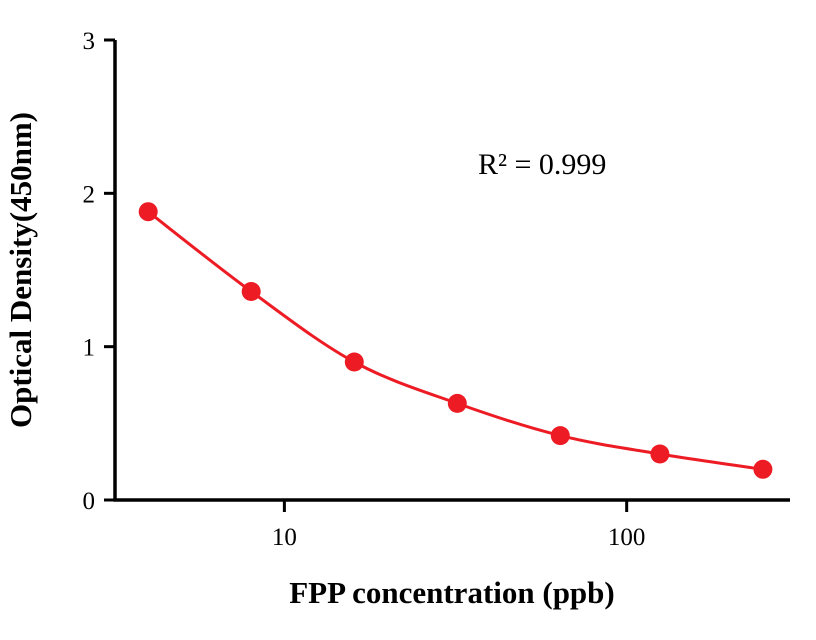  I want to click on x-tick-label: 100, so click(627, 537).